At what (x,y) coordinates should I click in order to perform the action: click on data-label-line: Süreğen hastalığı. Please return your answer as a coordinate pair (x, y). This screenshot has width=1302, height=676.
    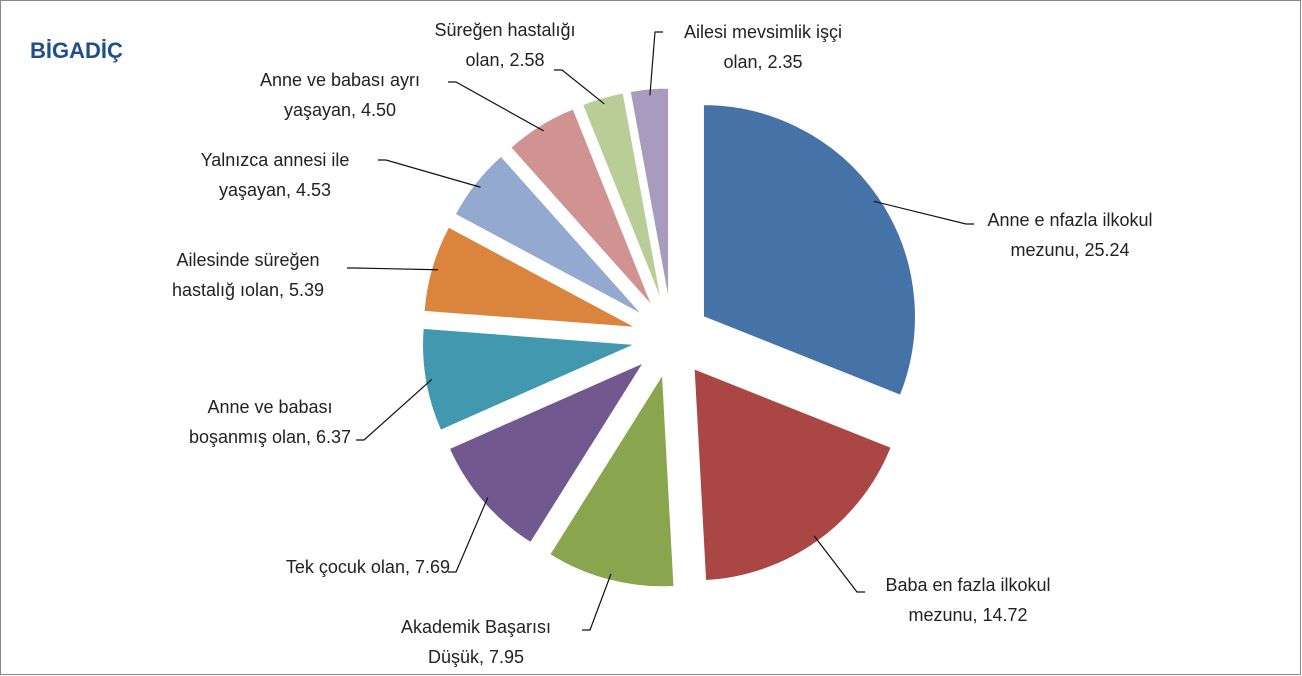
    Looking at the image, I should click on (504, 30).